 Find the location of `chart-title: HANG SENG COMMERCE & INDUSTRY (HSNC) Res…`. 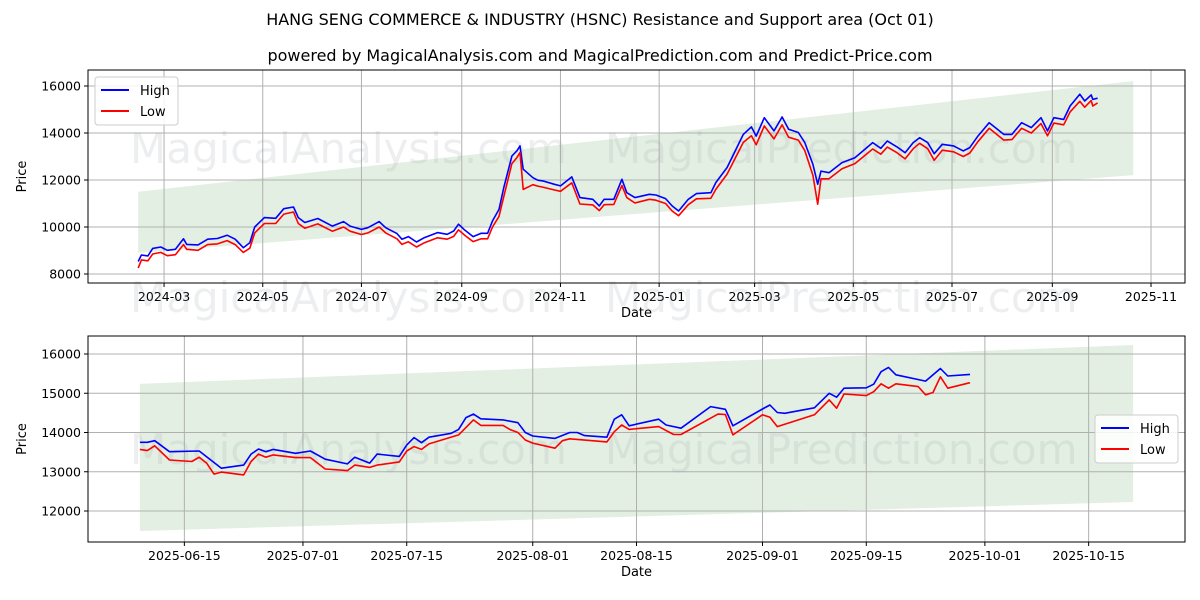

chart-title: HANG SENG COMMERCE & INDUSTRY (HSNC) Res… is located at coordinates (600, 19).